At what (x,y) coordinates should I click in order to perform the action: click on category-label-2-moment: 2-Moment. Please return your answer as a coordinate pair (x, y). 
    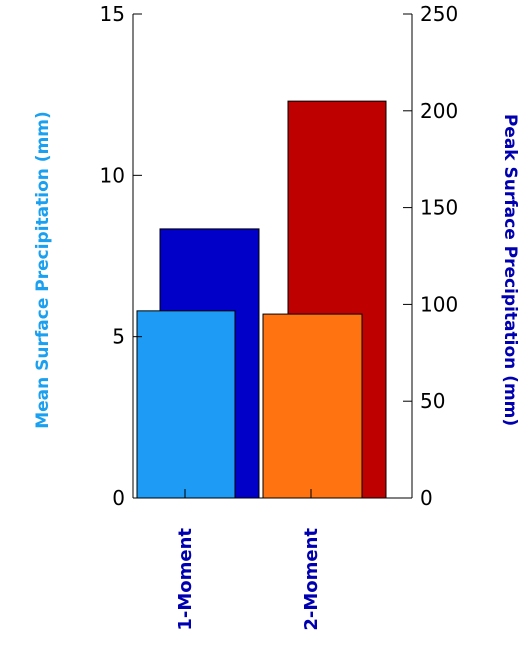
    Looking at the image, I should click on (311, 579).